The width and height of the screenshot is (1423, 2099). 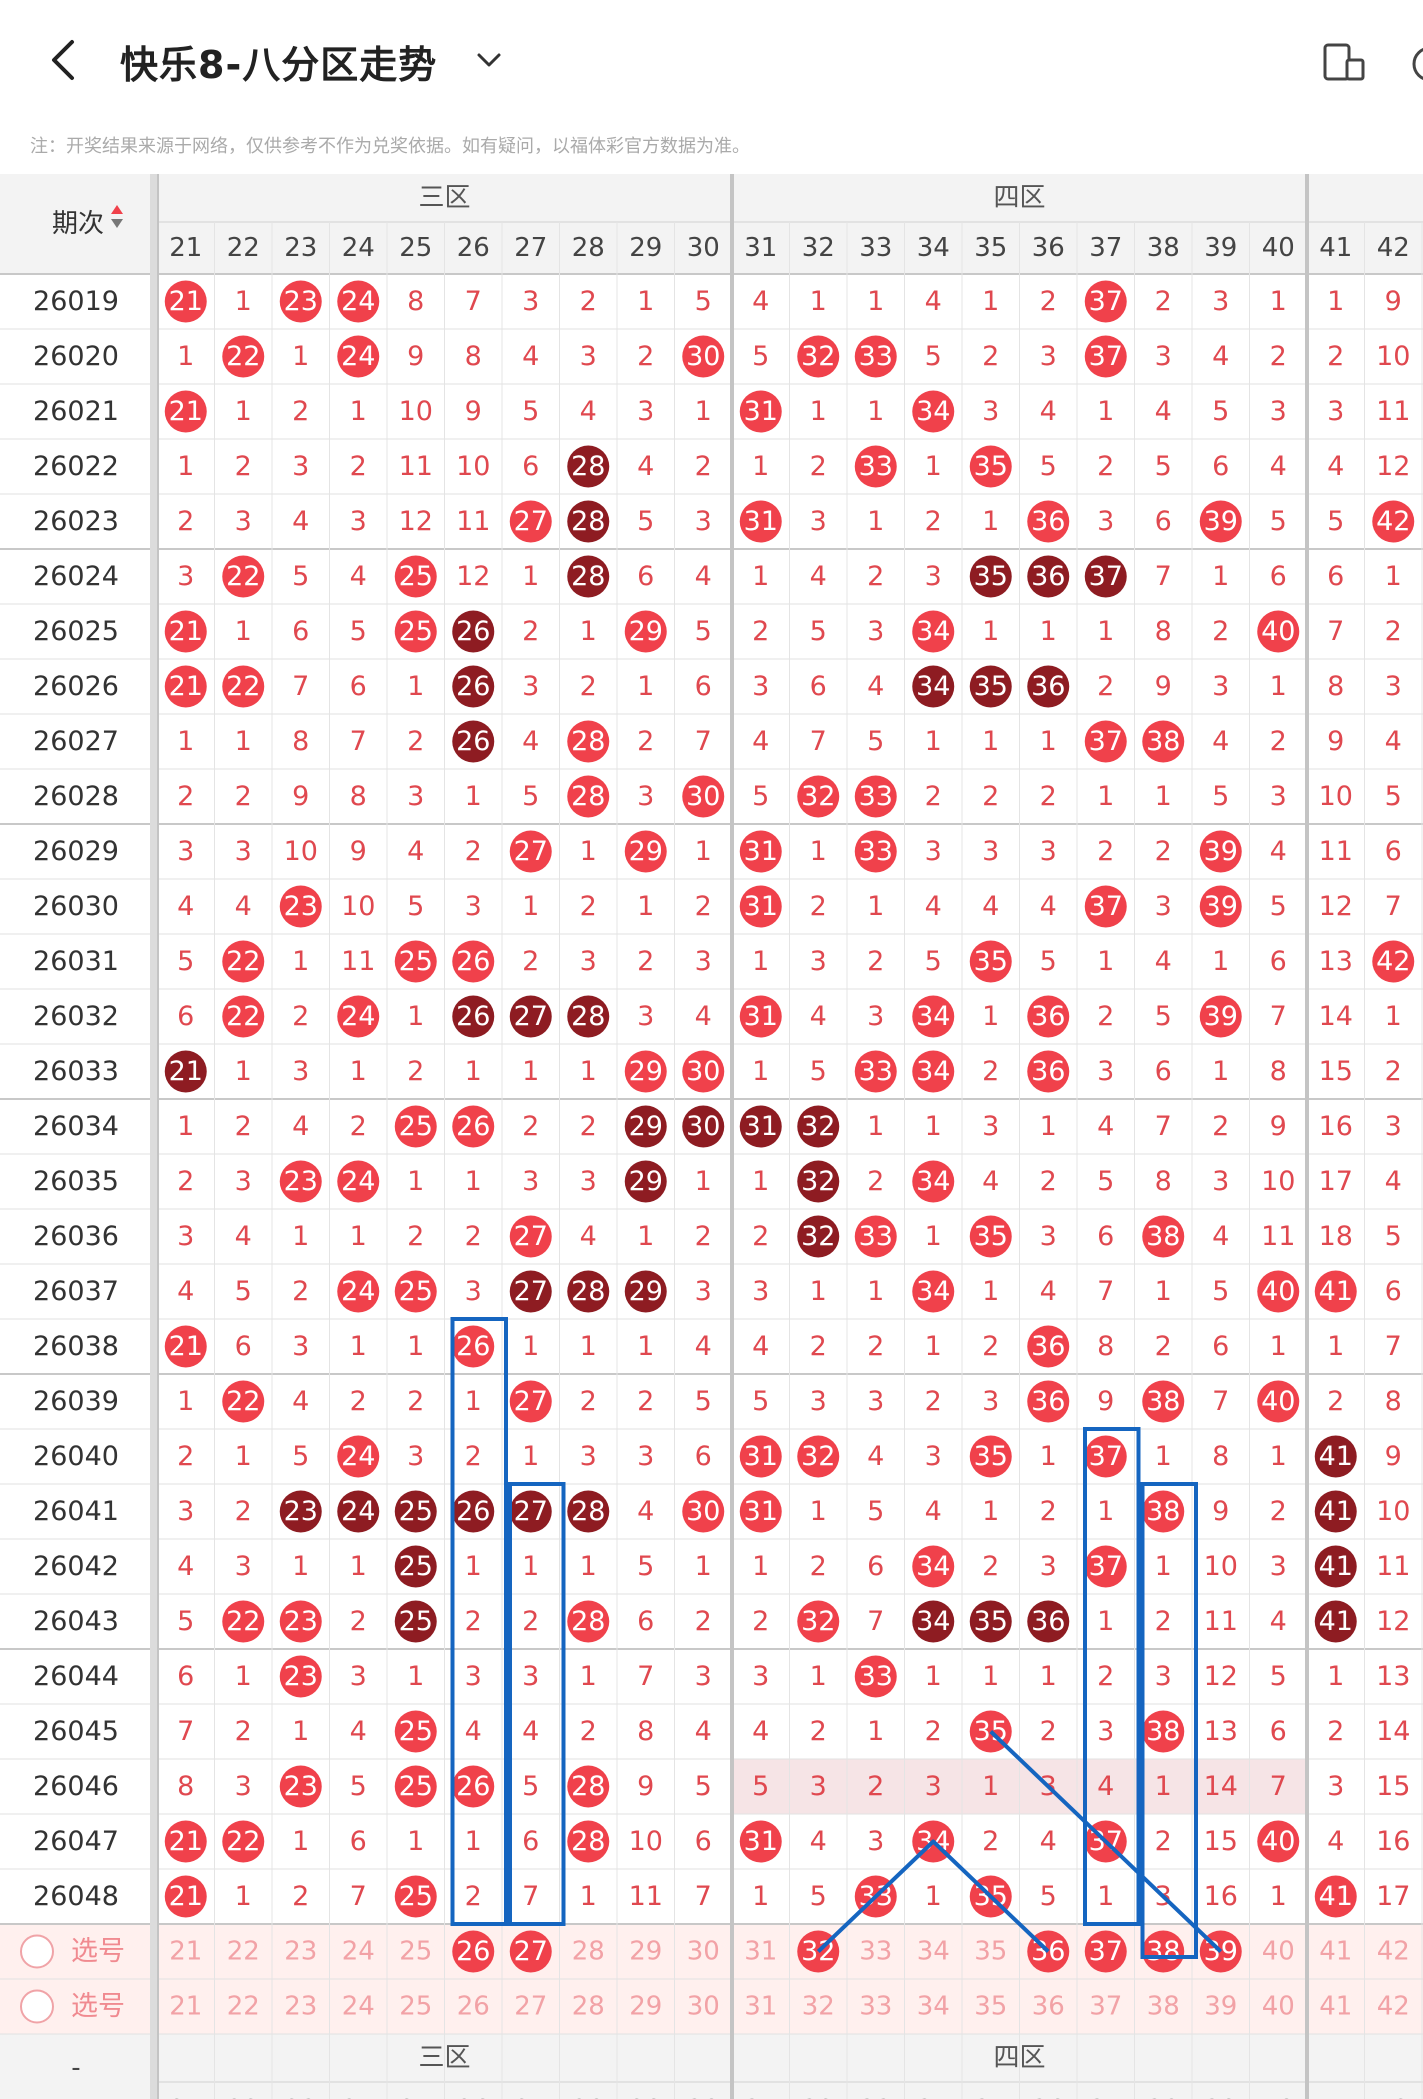 What do you see at coordinates (1221, 1841) in the screenshot?
I see `omission-value: 15` at bounding box center [1221, 1841].